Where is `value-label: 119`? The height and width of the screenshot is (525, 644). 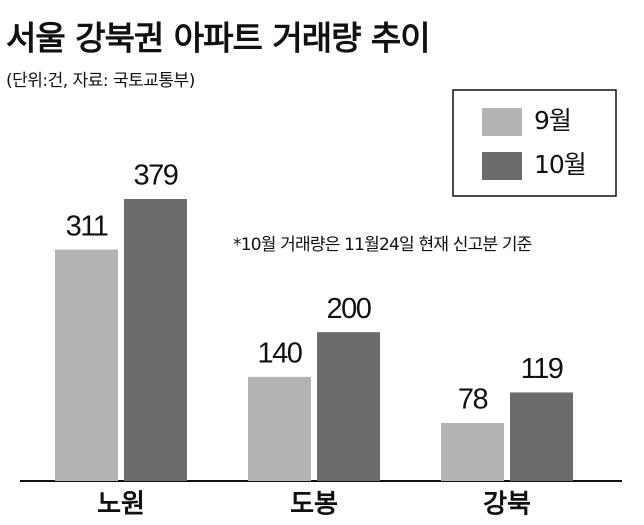
value-label: 119 is located at coordinates (542, 369).